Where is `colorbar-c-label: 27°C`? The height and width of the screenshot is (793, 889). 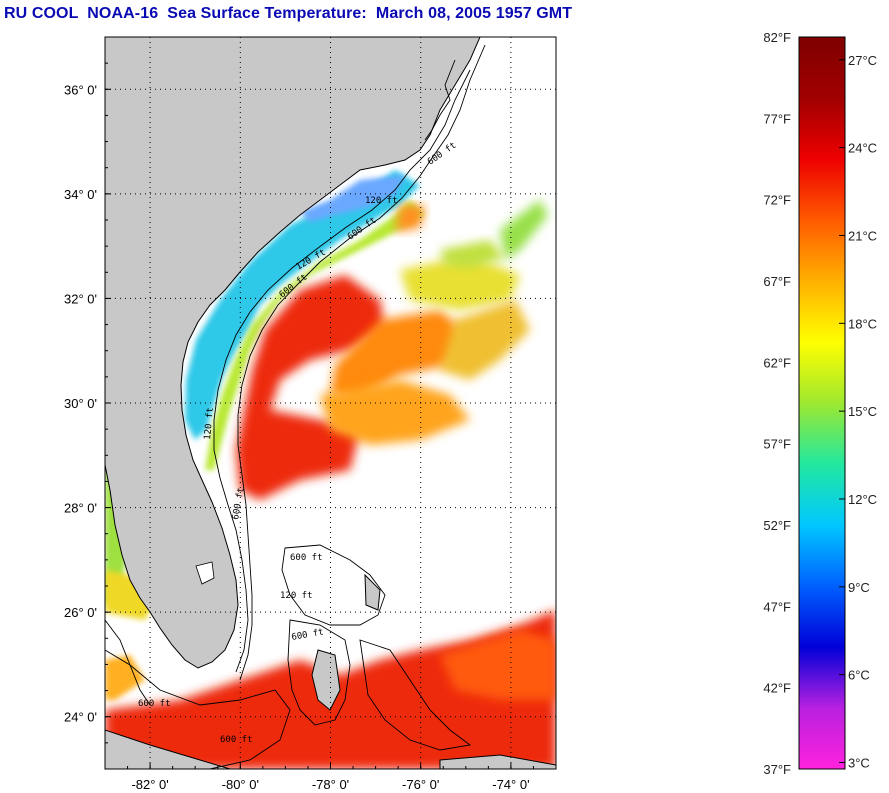
colorbar-c-label: 27°C is located at coordinates (862, 60).